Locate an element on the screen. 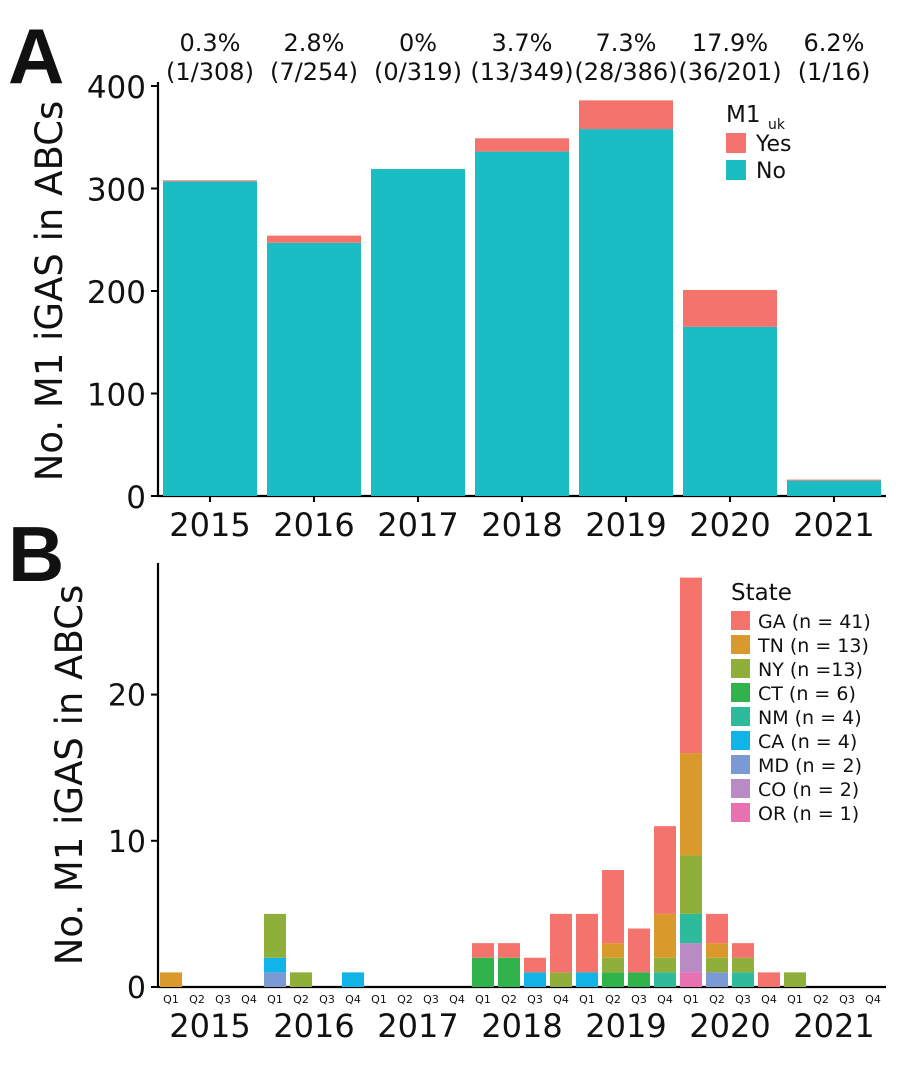 This screenshot has width=900, height=1070. bar-no-2016 is located at coordinates (314, 369).